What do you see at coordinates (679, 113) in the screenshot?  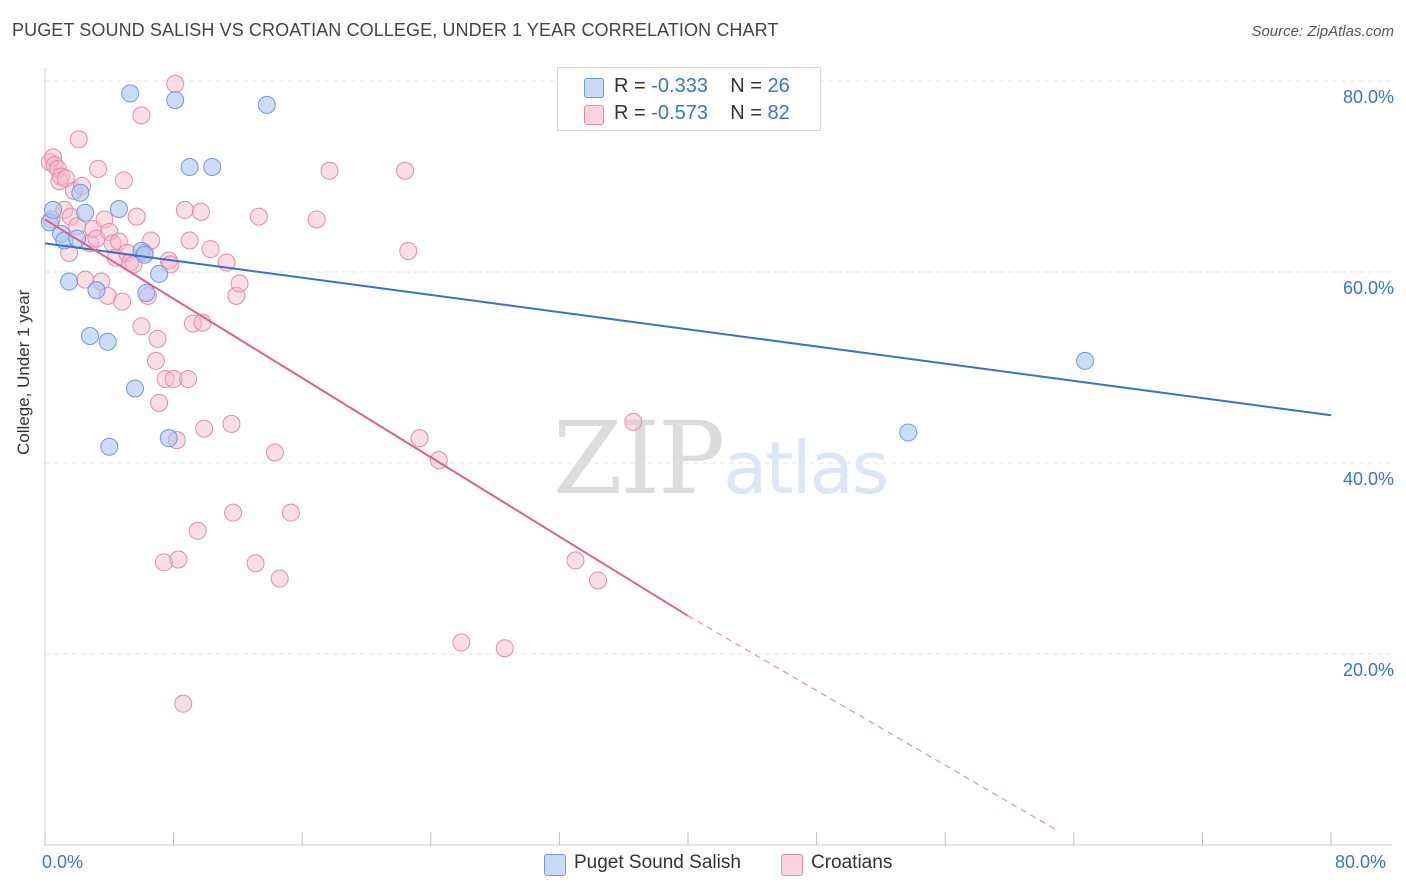 I see `r-value: -0.573` at bounding box center [679, 113].